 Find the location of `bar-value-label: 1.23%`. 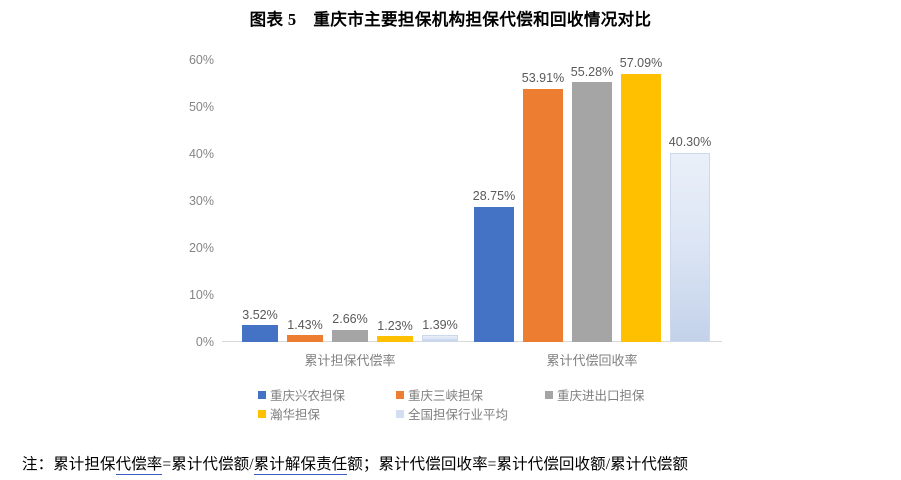

bar-value-label: 1.23% is located at coordinates (395, 325).